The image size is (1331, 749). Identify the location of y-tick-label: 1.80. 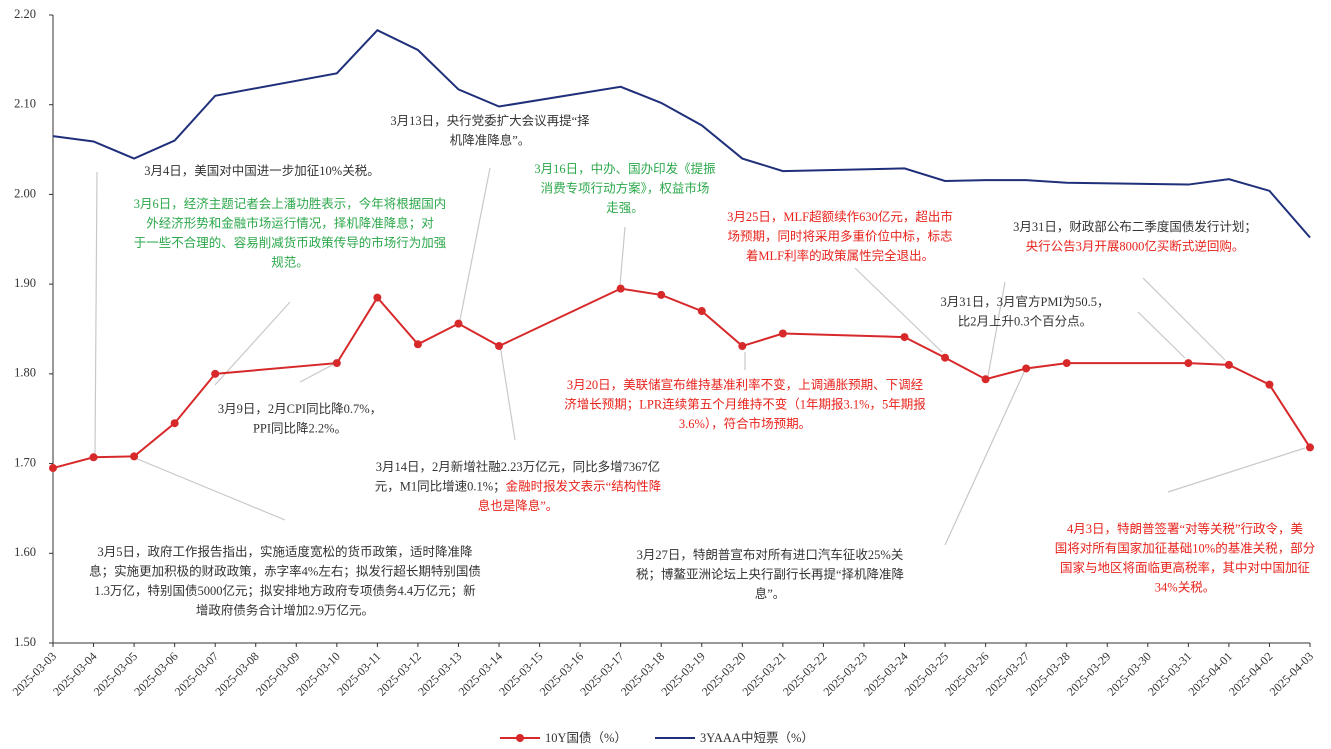
(25, 373).